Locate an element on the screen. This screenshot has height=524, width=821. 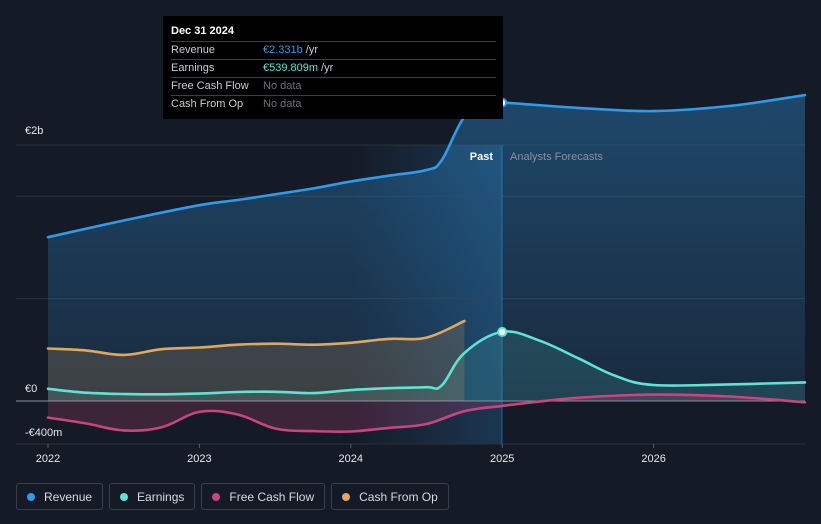
tooltip-date: Dec 31 2024 is located at coordinates (202, 31).